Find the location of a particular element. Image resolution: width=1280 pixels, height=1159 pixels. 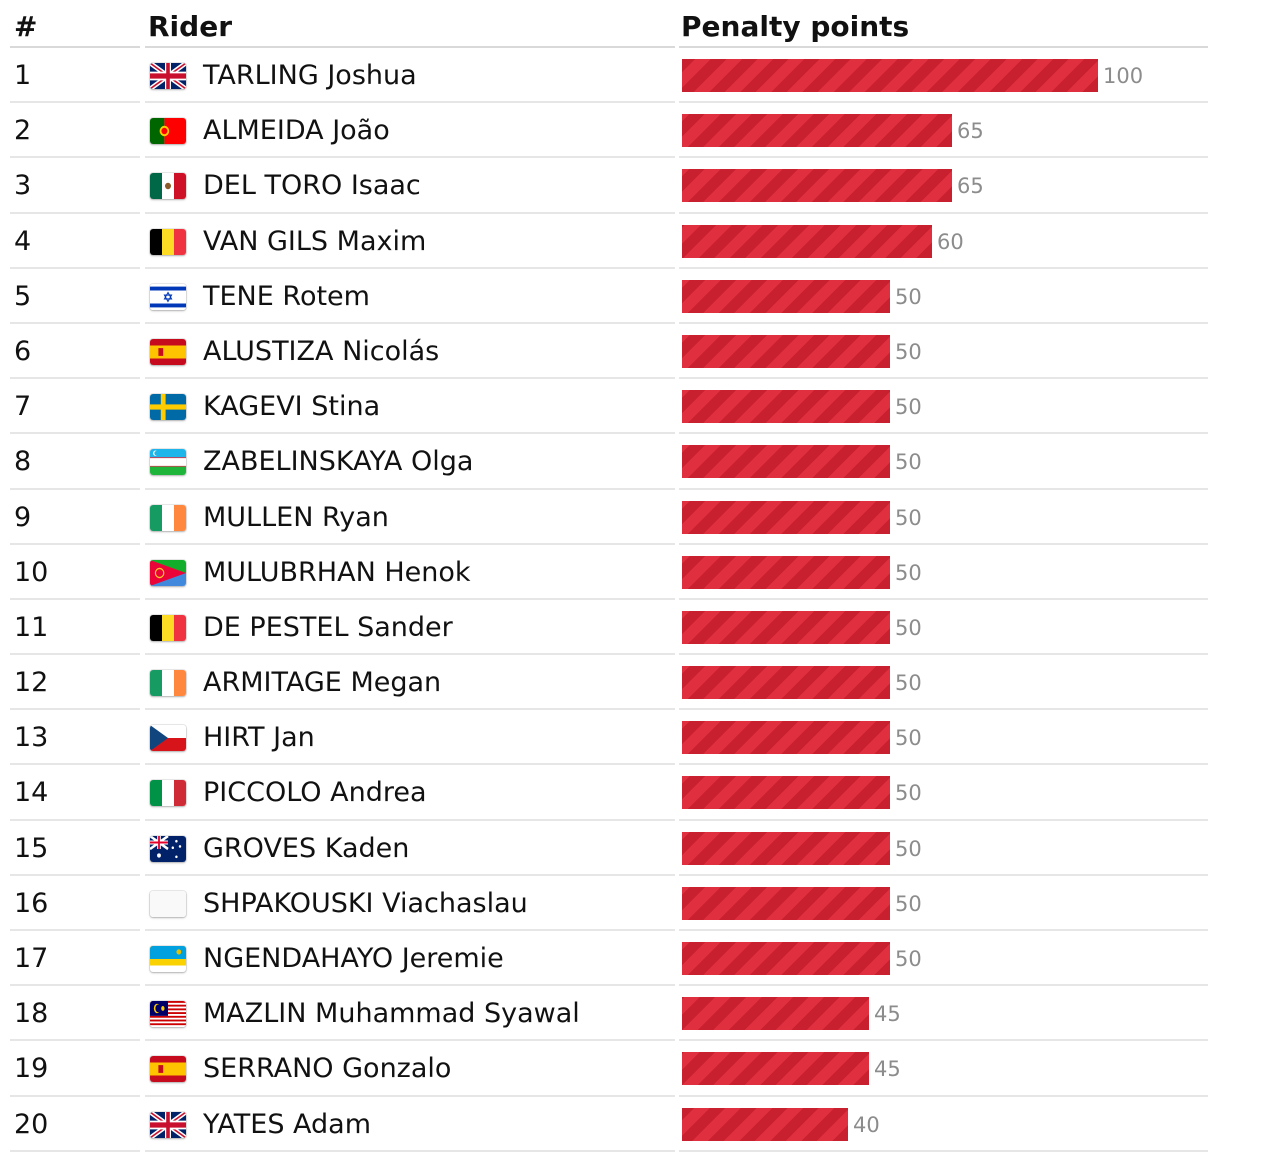

rider-name: DE PESTEL Sander is located at coordinates (328, 627).